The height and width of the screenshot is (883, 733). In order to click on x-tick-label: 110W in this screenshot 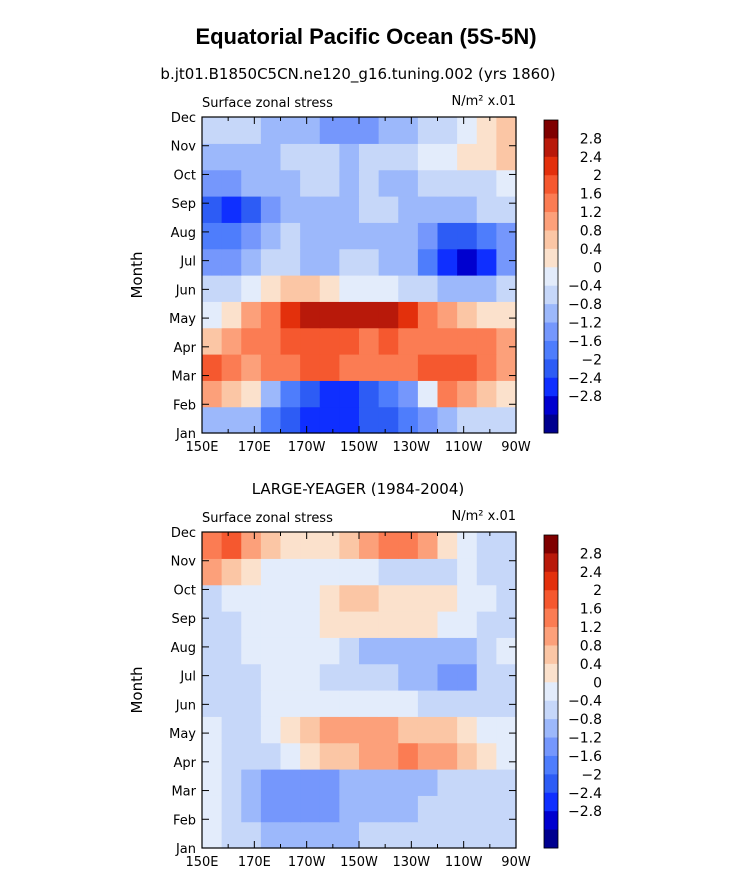, I will do `click(464, 862)`.